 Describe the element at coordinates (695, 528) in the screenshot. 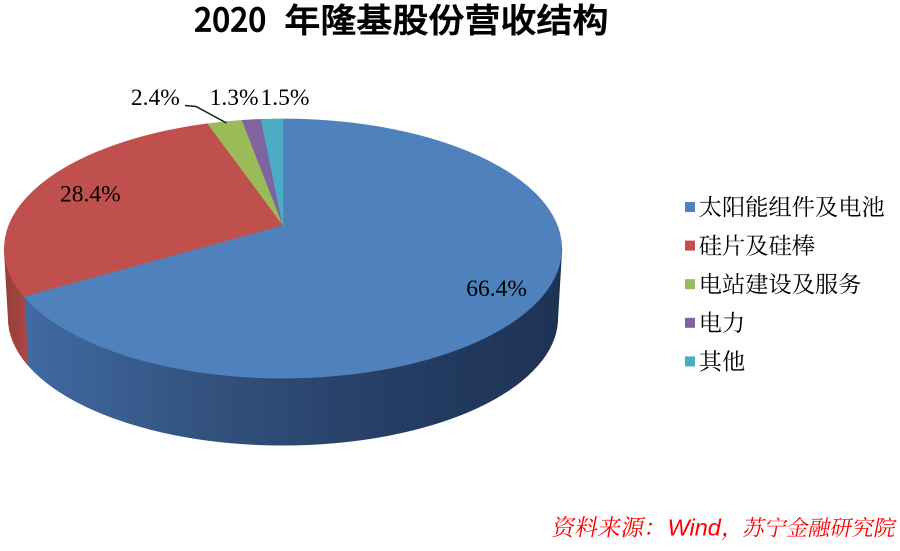

I see `svg-text: Wind` at that location.